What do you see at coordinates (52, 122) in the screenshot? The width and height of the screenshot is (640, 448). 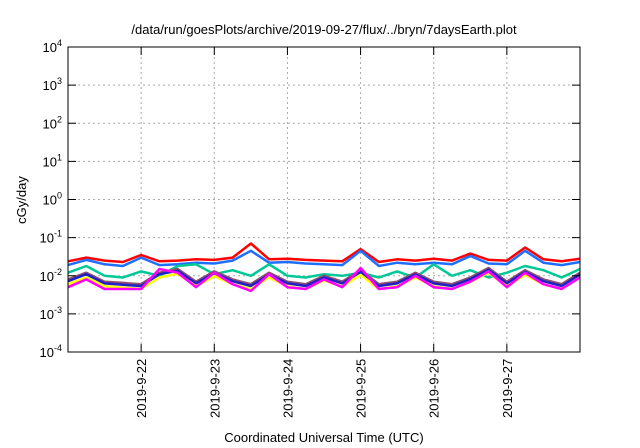 I see `y-tick-label: 10²` at bounding box center [52, 122].